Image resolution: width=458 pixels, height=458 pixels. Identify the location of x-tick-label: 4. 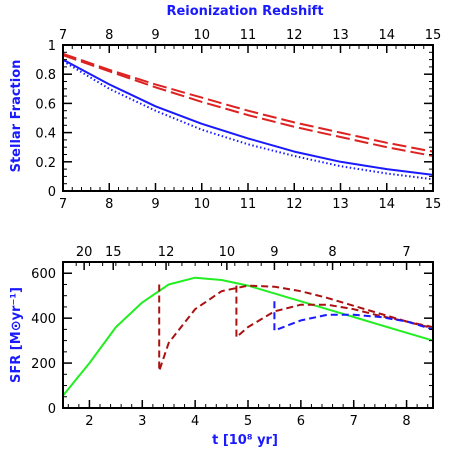
(195, 421).